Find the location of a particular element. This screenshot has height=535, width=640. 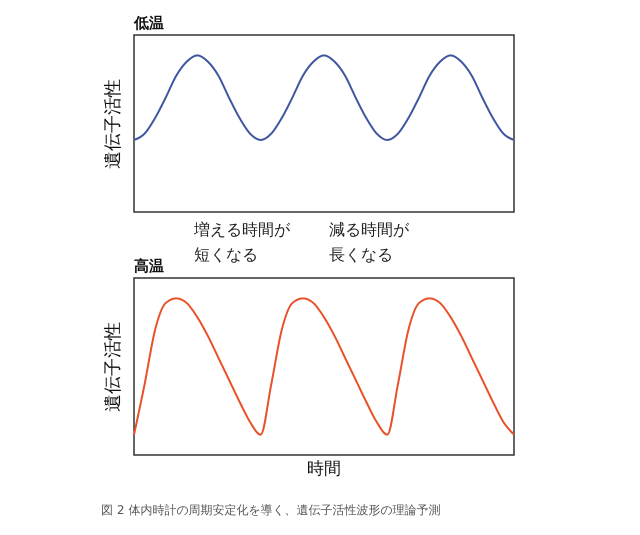

chart-title: 高温 is located at coordinates (149, 266).